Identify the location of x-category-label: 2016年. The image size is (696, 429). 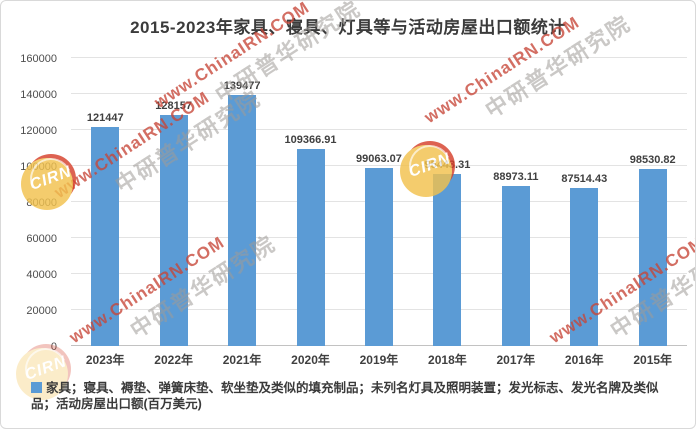
(584, 360).